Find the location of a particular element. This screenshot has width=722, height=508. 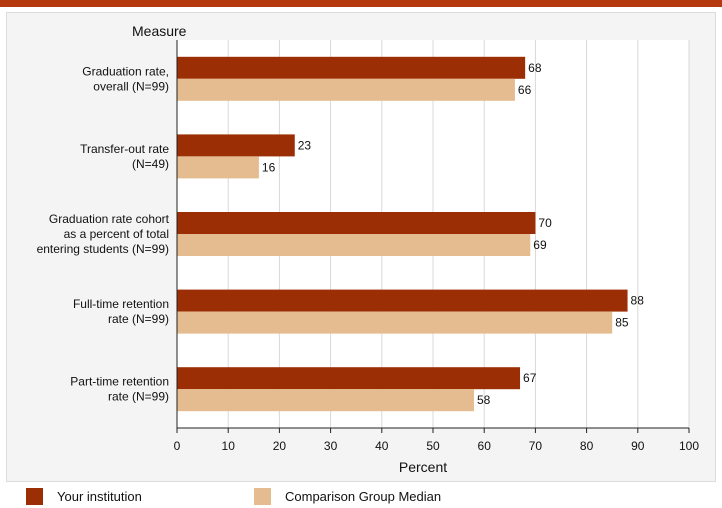

data-label-1-3: 85 is located at coordinates (622, 323).